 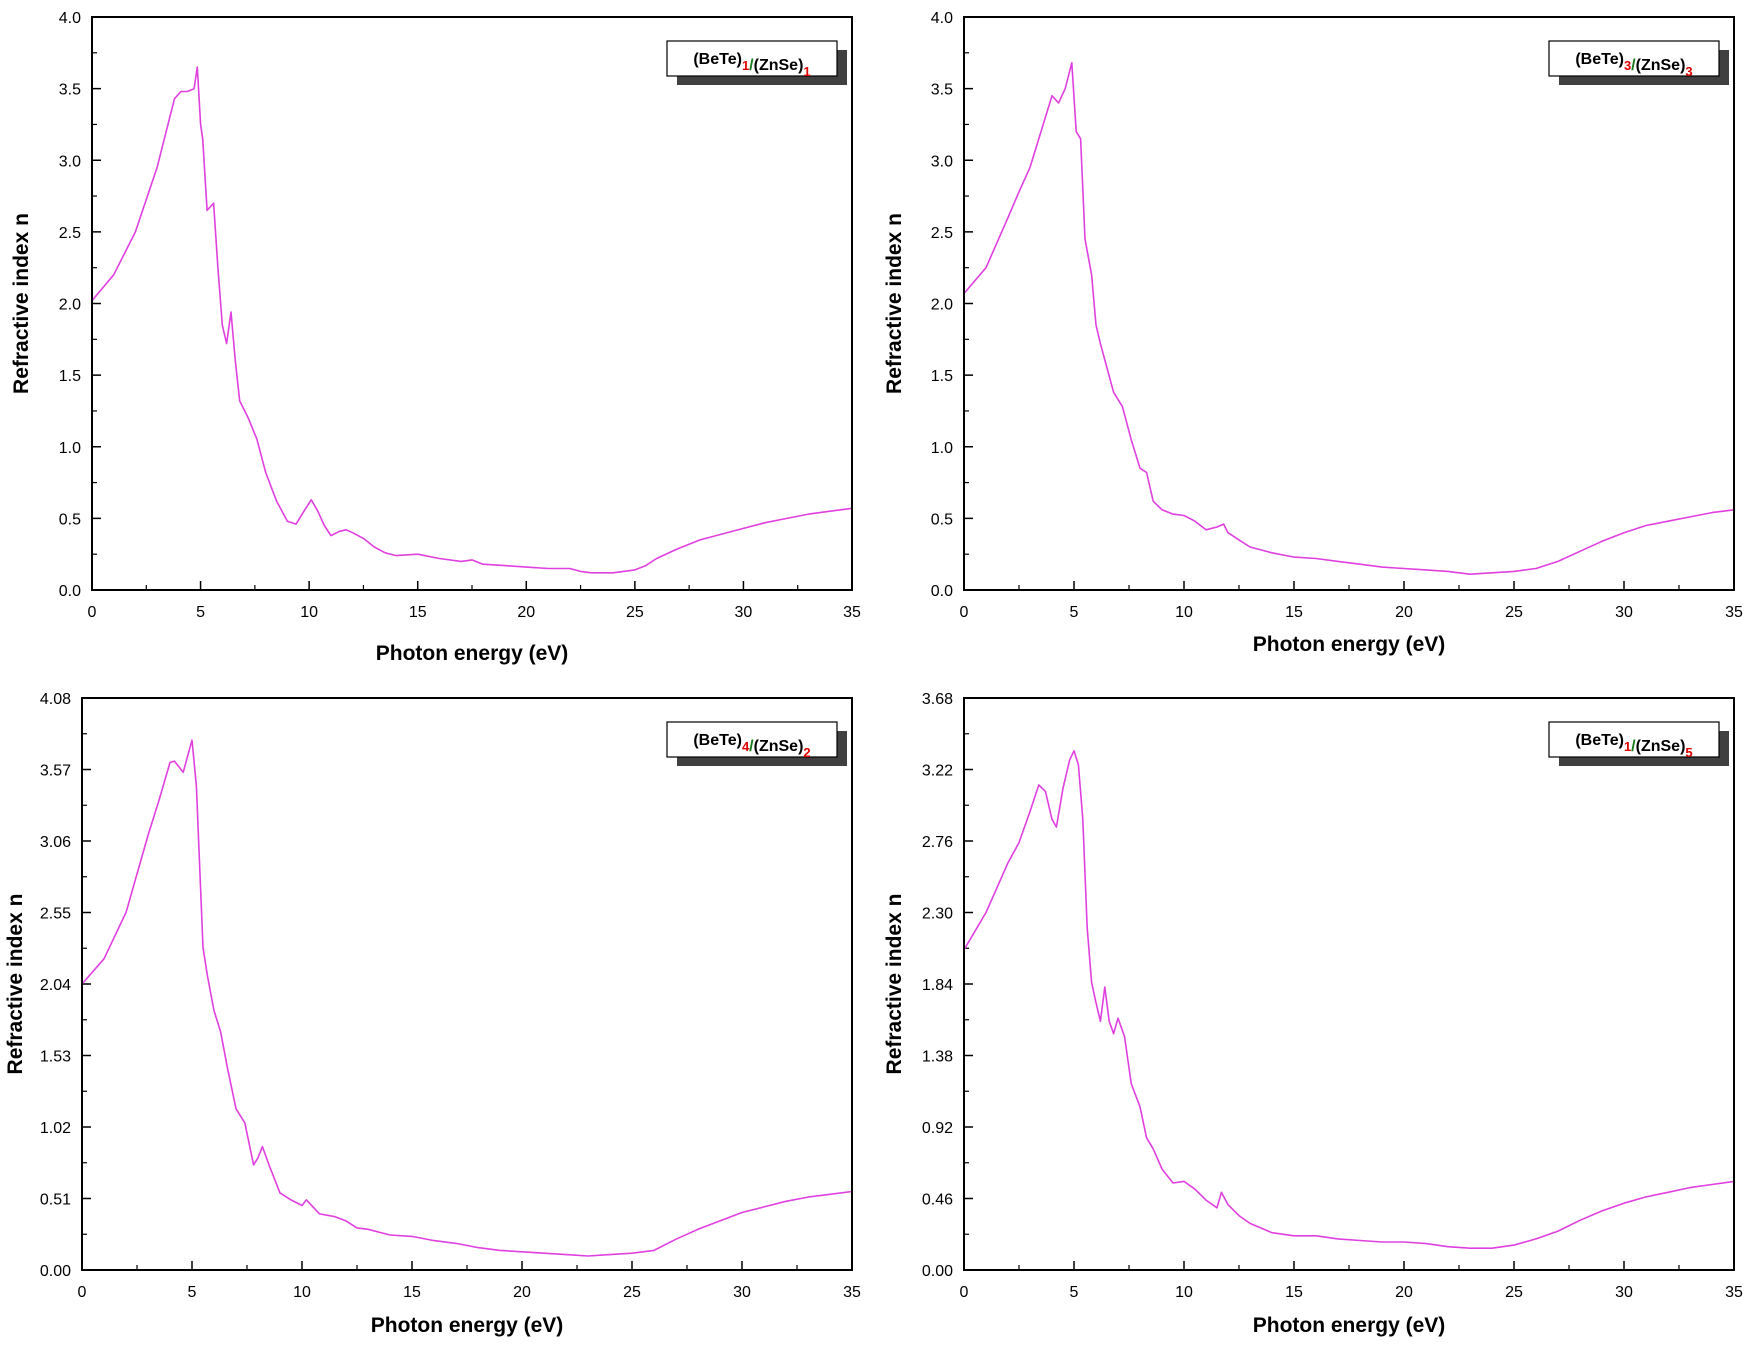 What do you see at coordinates (1688, 752) in the screenshot?
I see `legend-subscript: 5` at bounding box center [1688, 752].